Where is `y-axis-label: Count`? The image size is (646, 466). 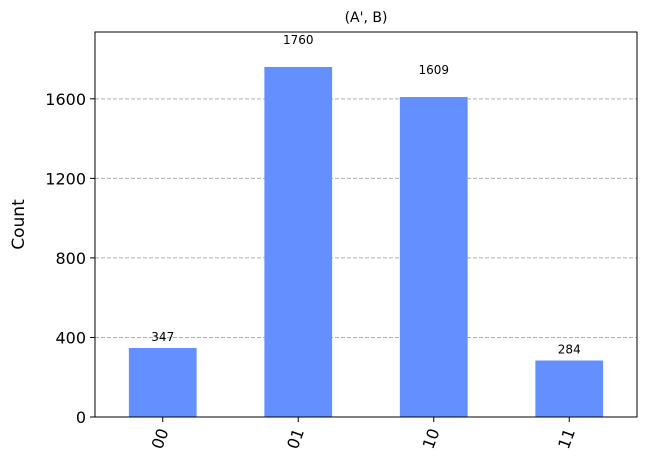
y-axis-label: Count is located at coordinates (19, 224).